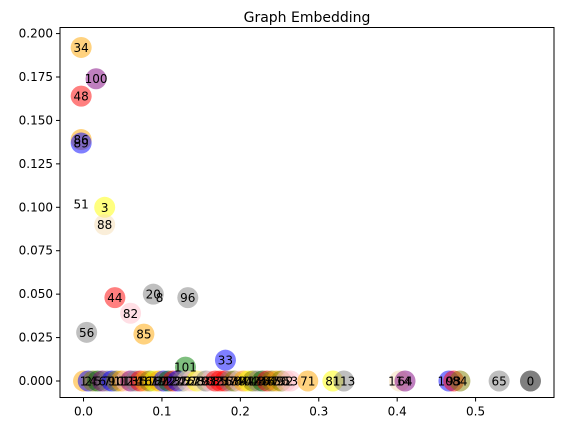 This screenshot has height=433, width=565. What do you see at coordinates (257, 381) in the screenshot?
I see `node-label: 43` at bounding box center [257, 381].